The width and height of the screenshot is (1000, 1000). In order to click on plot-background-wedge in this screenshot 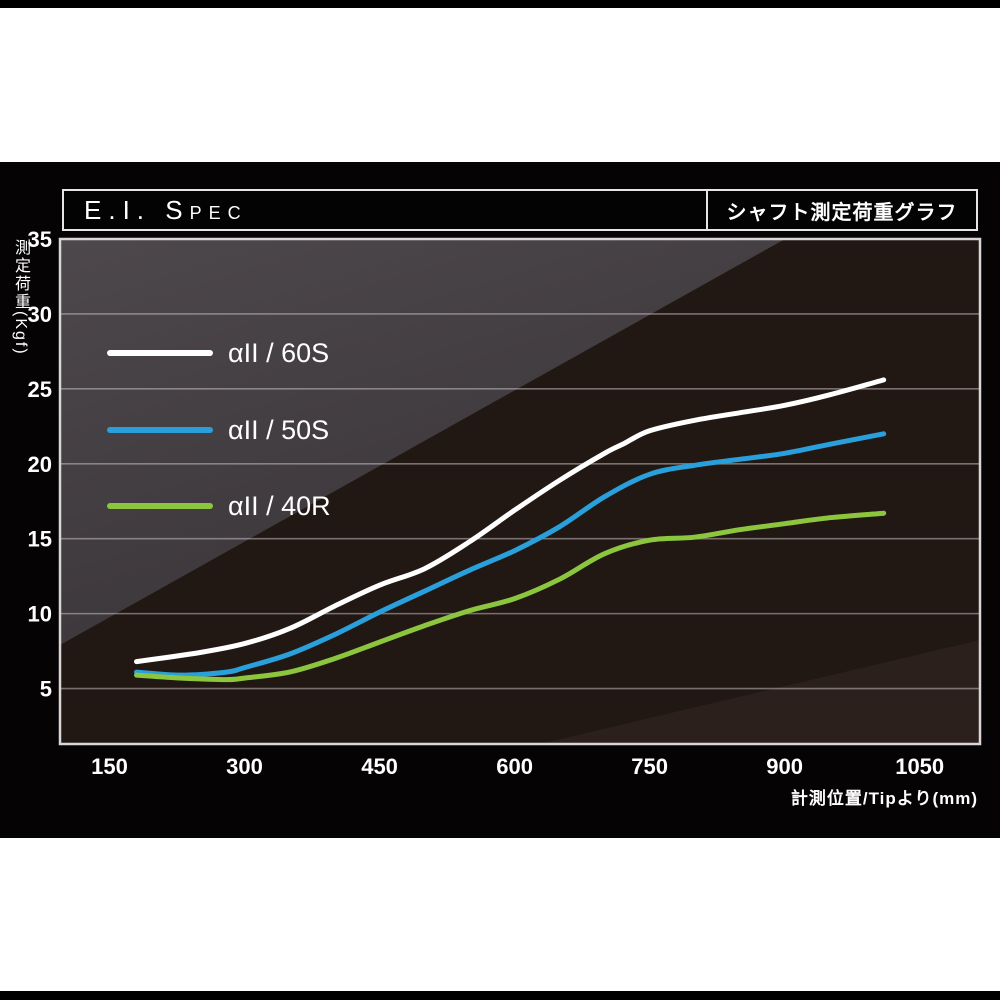, I will do `click(760, 692)`.